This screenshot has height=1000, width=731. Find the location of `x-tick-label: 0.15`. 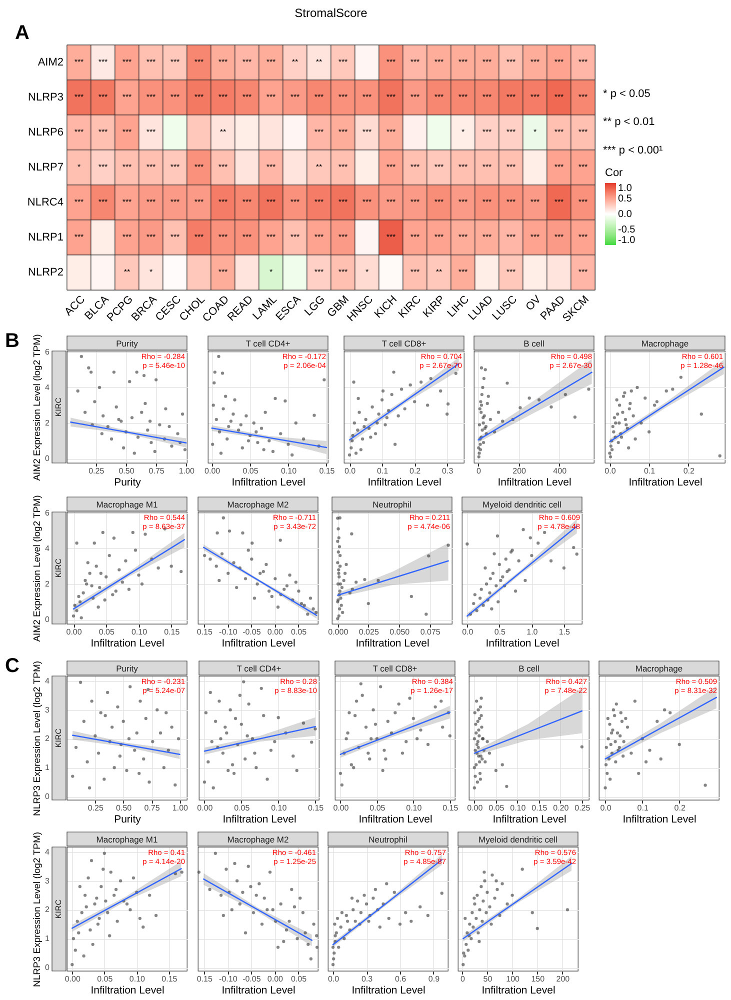

x-tick-label: 0.15 is located at coordinates (170, 979).